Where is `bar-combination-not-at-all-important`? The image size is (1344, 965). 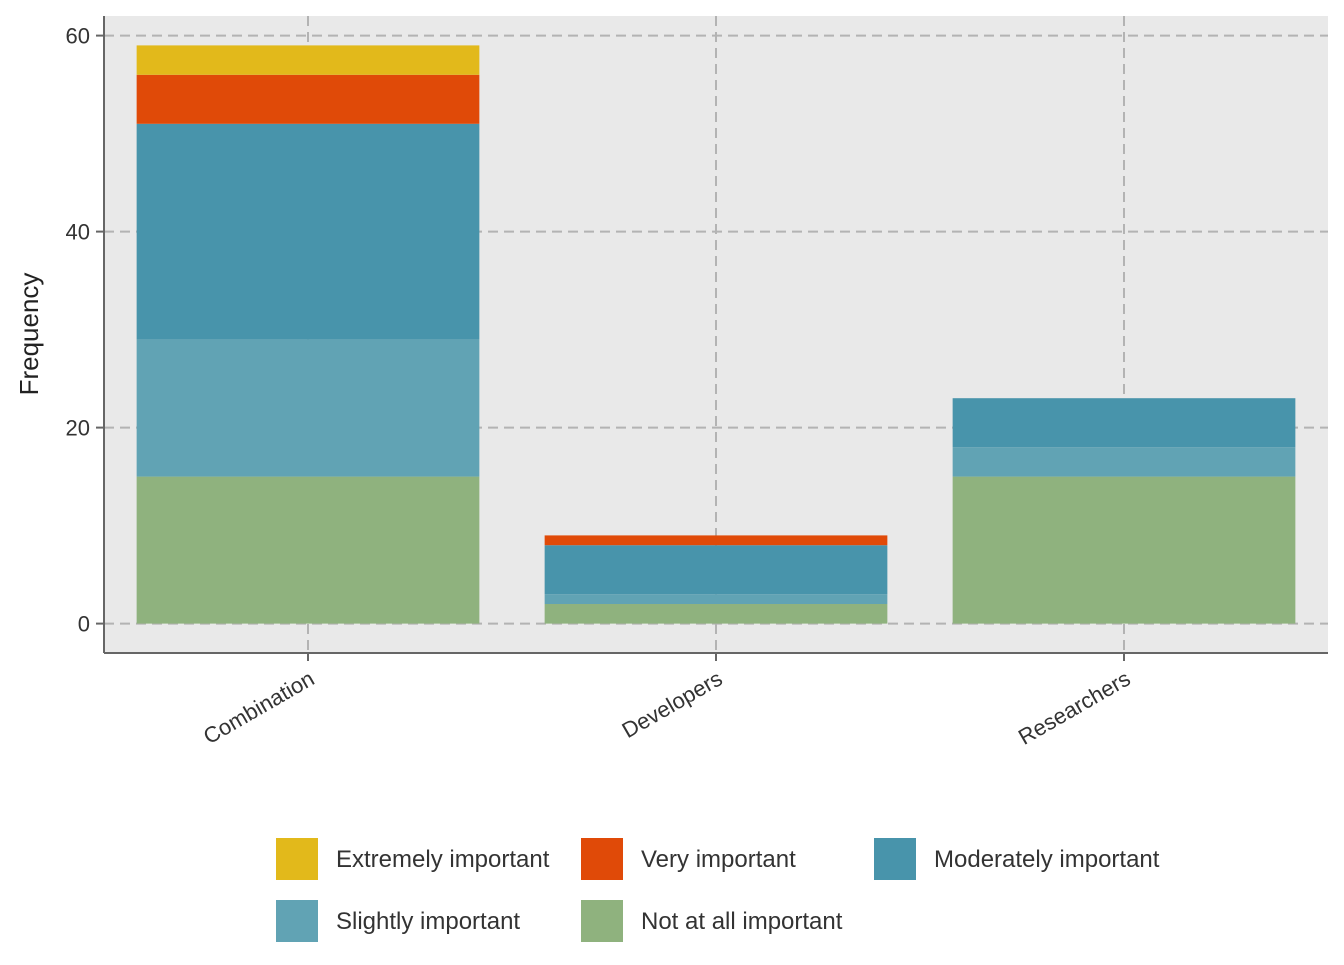
bar-combination-not-at-all-important is located at coordinates (308, 550).